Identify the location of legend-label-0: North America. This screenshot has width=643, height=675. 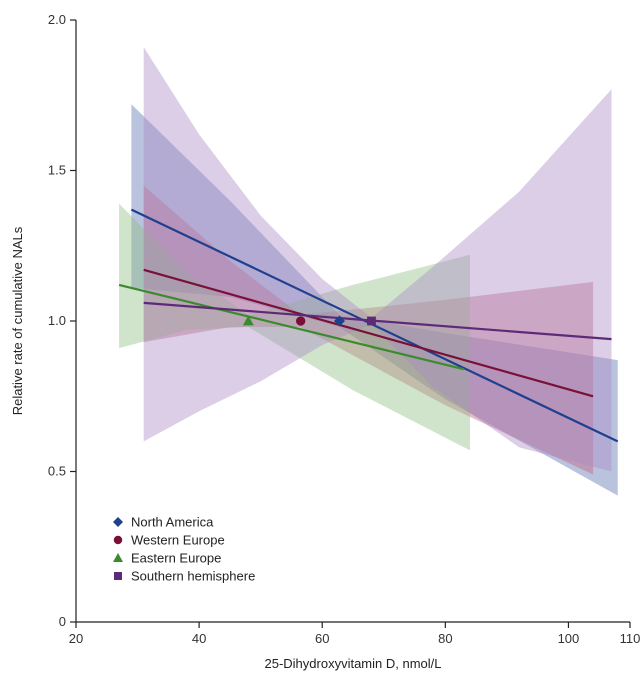
(172, 522).